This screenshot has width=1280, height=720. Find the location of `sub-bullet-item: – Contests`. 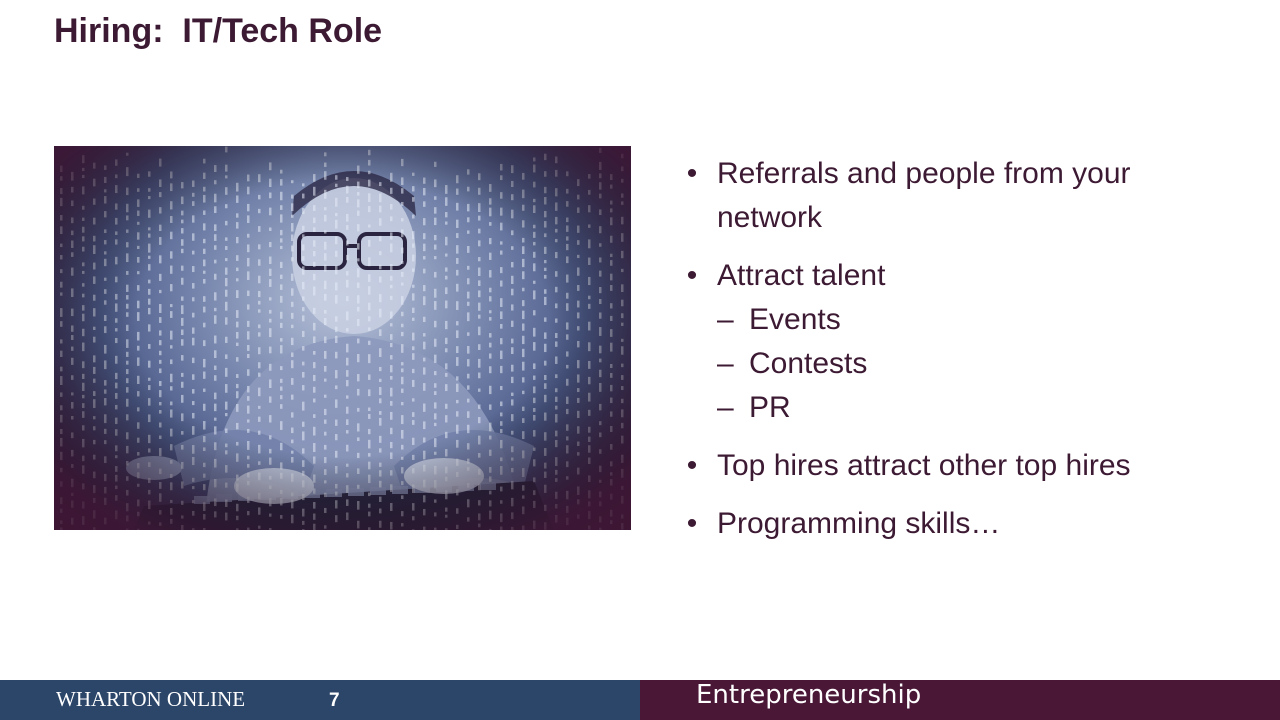

sub-bullet-item: – Contests is located at coordinates (962, 364).